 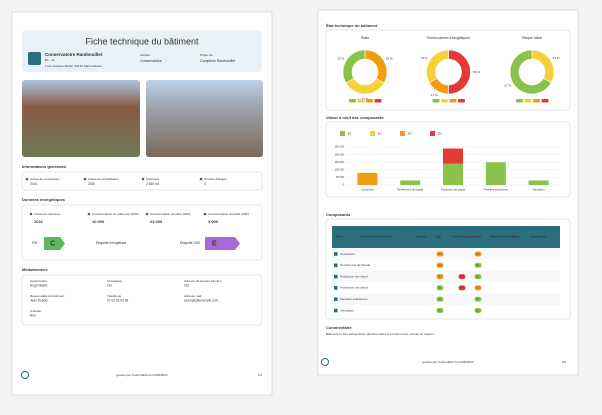 What do you see at coordinates (115, 281) in the screenshot?
I see `label: Occupation` at bounding box center [115, 281].